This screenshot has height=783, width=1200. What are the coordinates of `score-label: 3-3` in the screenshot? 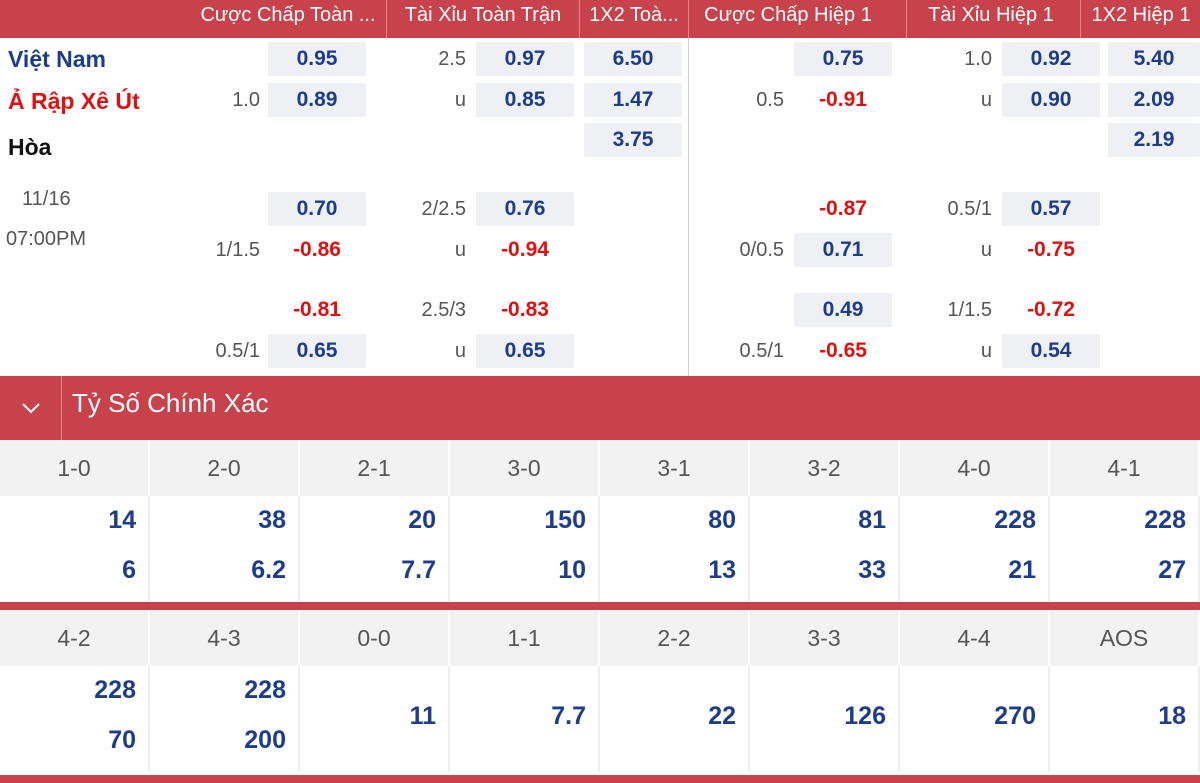 It's located at (825, 638).